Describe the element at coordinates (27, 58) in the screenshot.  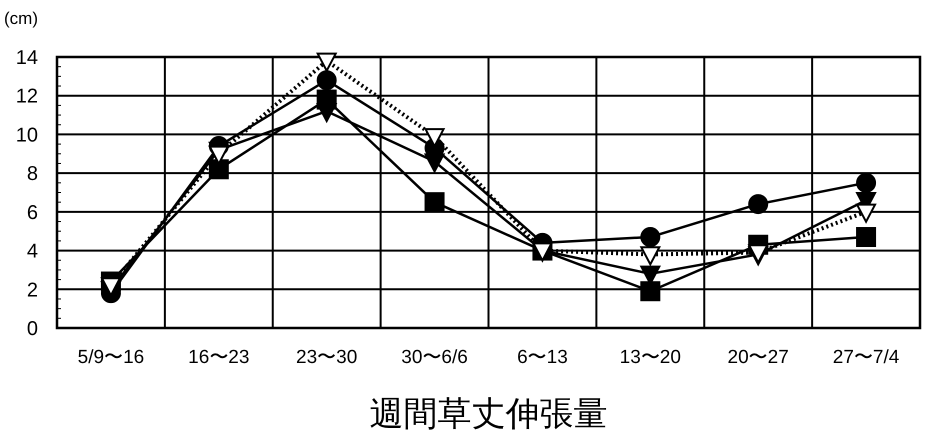
I see `y-tick-label: 14` at that location.